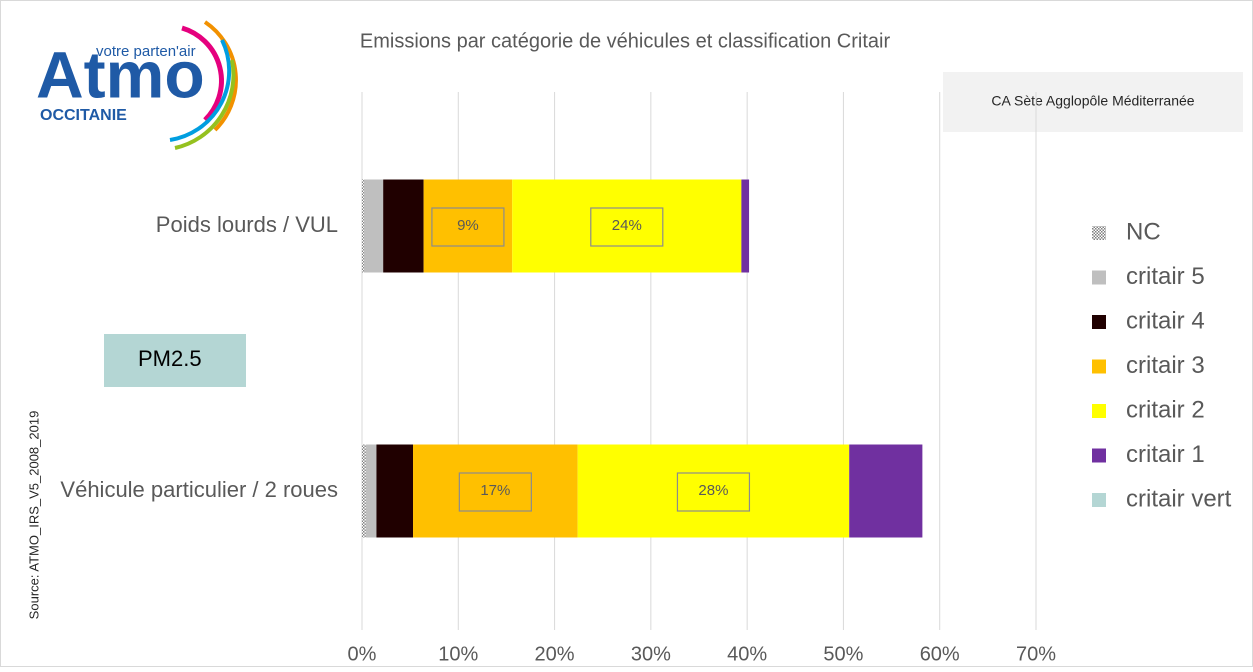 This screenshot has width=1253, height=672. What do you see at coordinates (362, 654) in the screenshot?
I see `x-tick-label: 0%` at bounding box center [362, 654].